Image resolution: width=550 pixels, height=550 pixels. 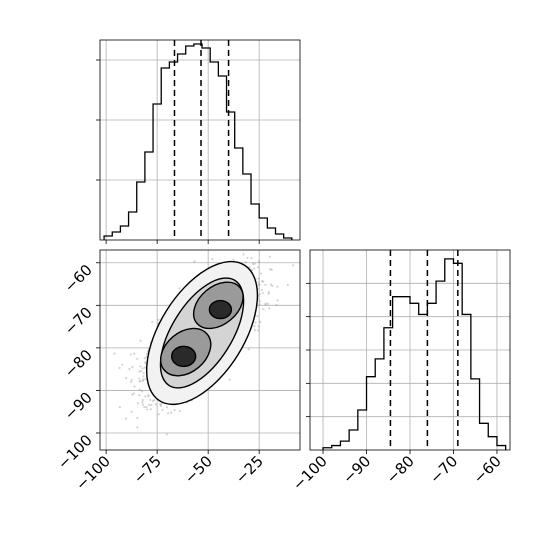 What do you see at coordinates (78, 278) in the screenshot?
I see `y-tick-label: −60` at bounding box center [78, 278].